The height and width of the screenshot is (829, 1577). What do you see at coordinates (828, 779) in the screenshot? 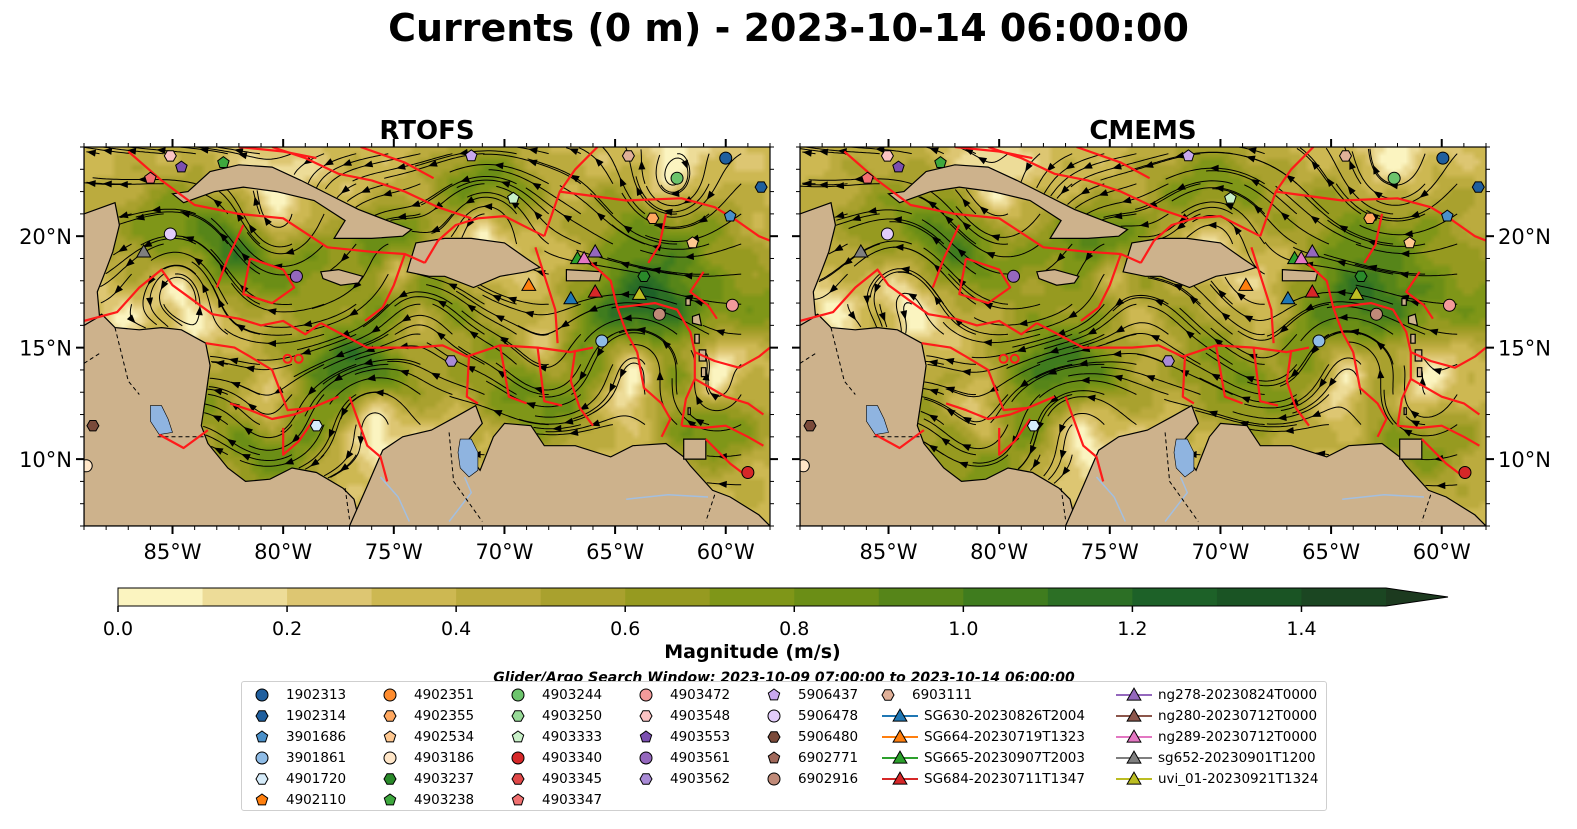
I see `legend-label: 6902916` at bounding box center [828, 779].